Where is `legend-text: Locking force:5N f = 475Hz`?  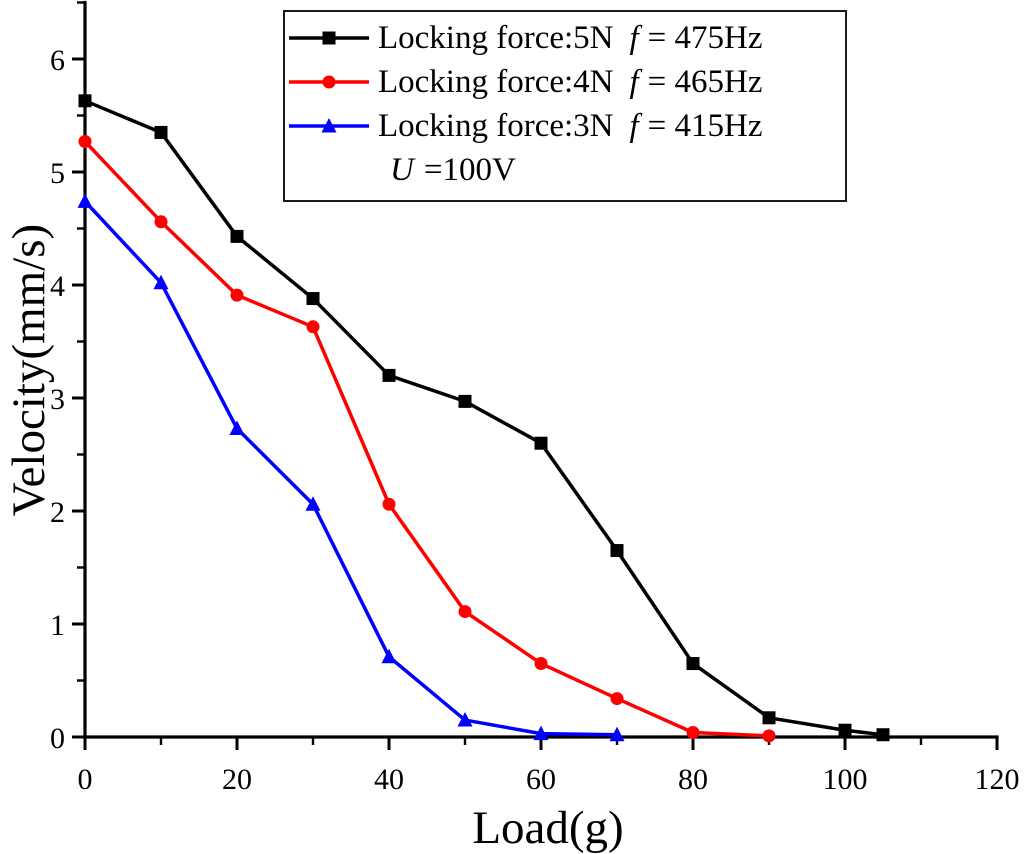
legend-text: Locking force:5N f = 475Hz is located at coordinates (570, 37).